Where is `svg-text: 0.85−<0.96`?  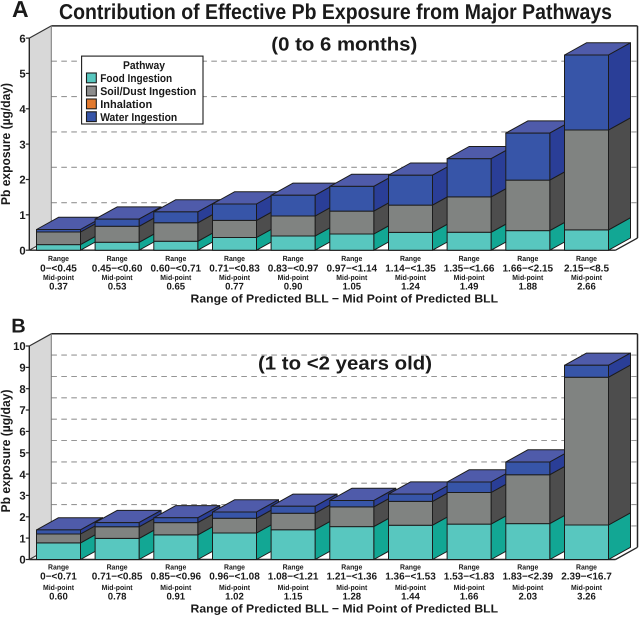 svg-text: 0.85−<0.96 is located at coordinates (175, 577).